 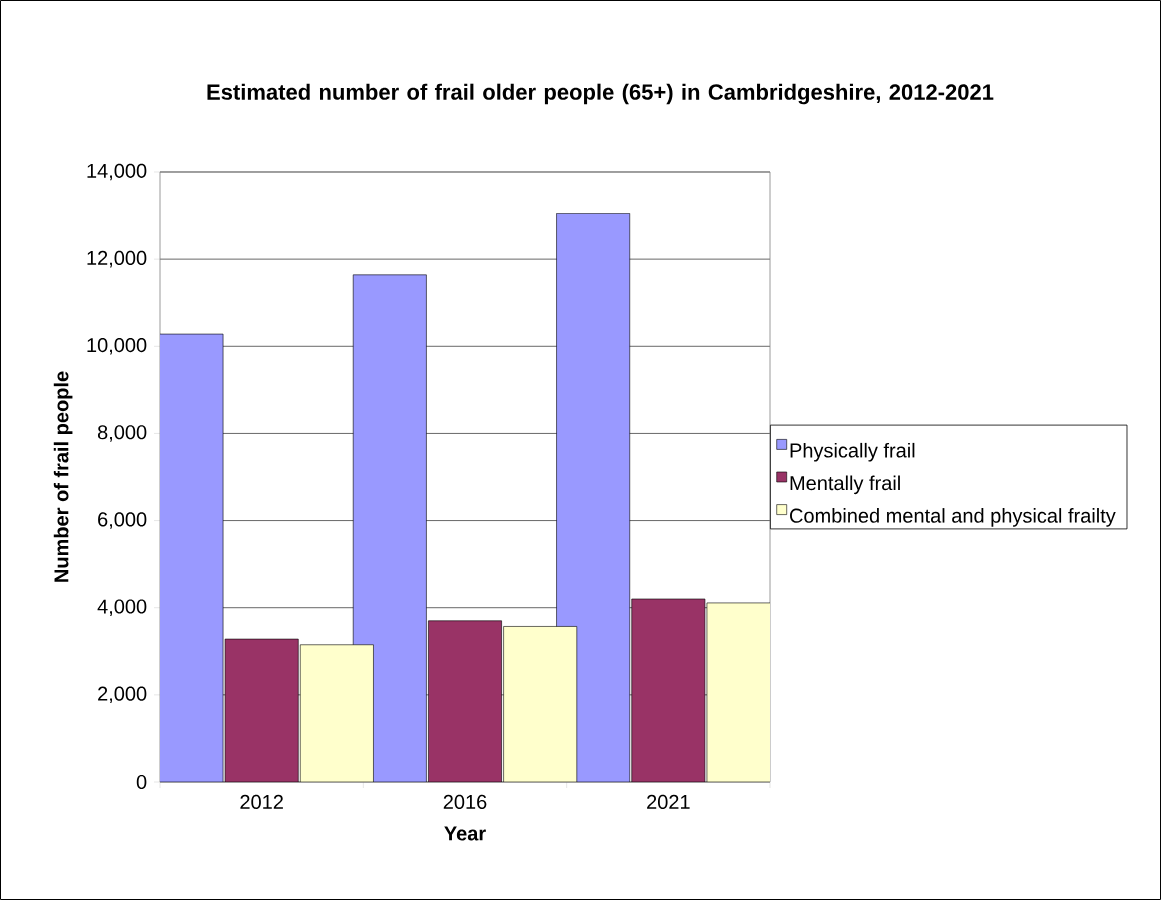 I want to click on y-tick-label: 4,000, so click(x=122, y=607).